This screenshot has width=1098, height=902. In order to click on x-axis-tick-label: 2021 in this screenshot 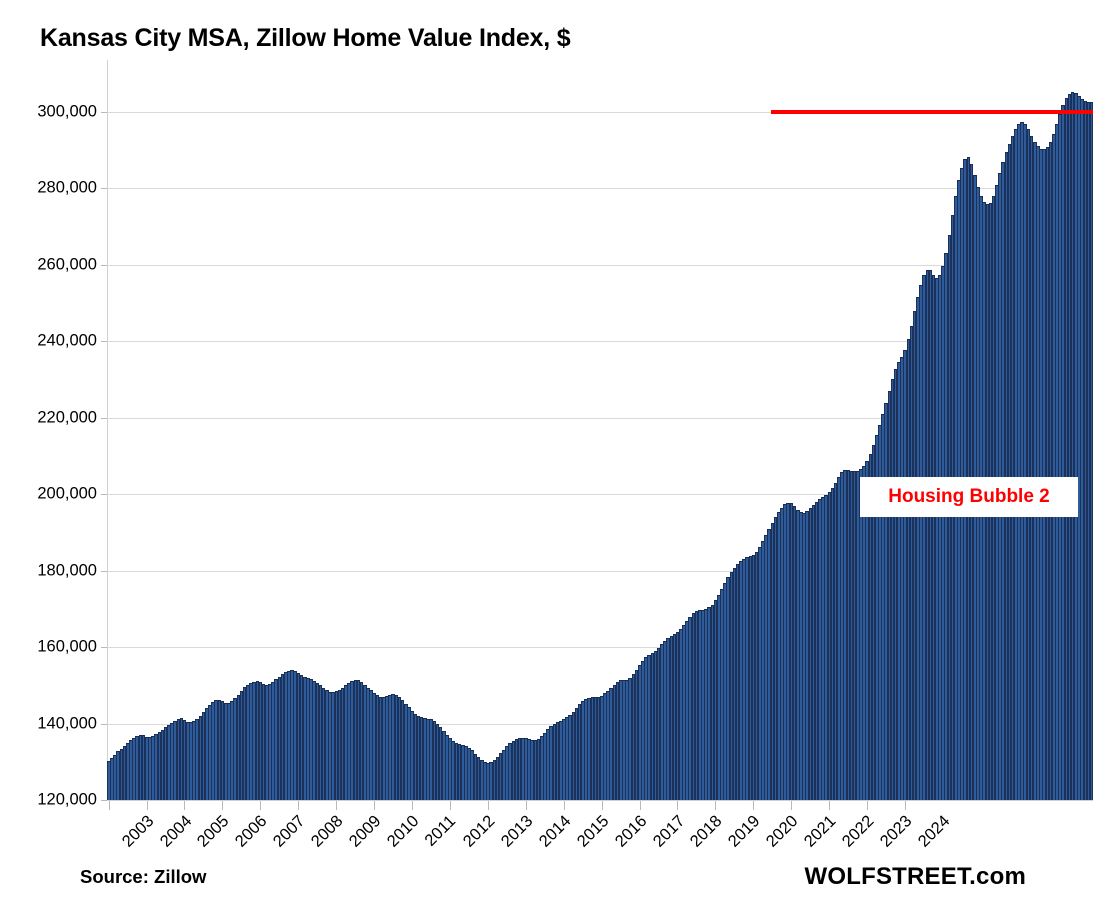, I will do `click(820, 831)`.